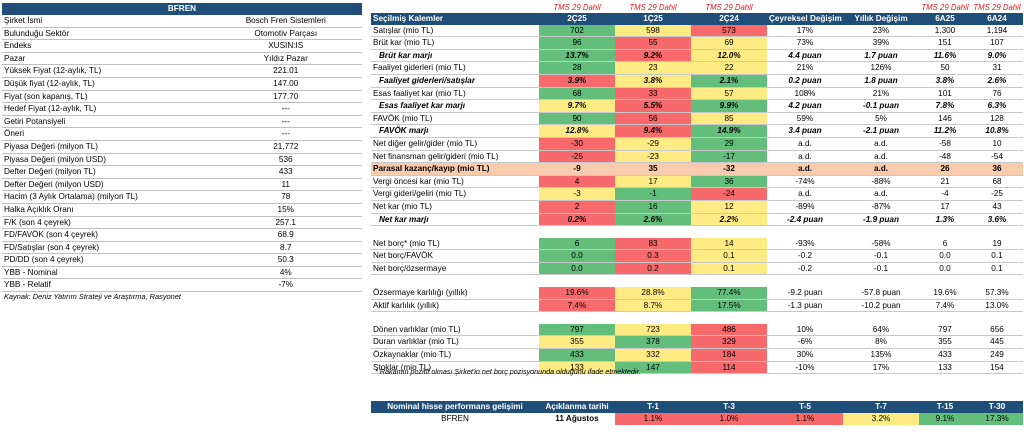 Image resolution: width=1024 pixels, height=439 pixels. I want to click on row-value: 17.5%, so click(729, 306).